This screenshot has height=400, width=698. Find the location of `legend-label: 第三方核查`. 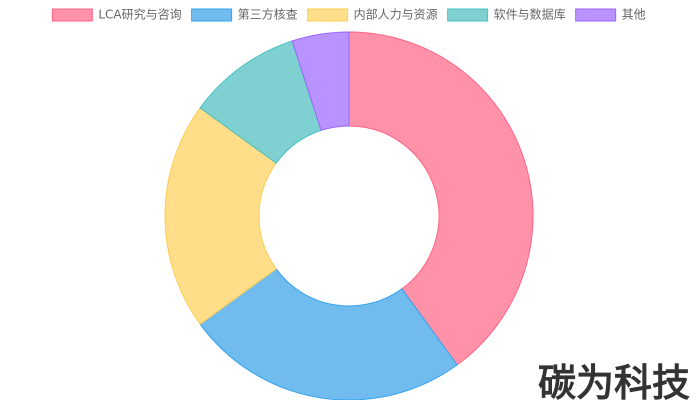

legend-label: 第三方核查 is located at coordinates (268, 14).